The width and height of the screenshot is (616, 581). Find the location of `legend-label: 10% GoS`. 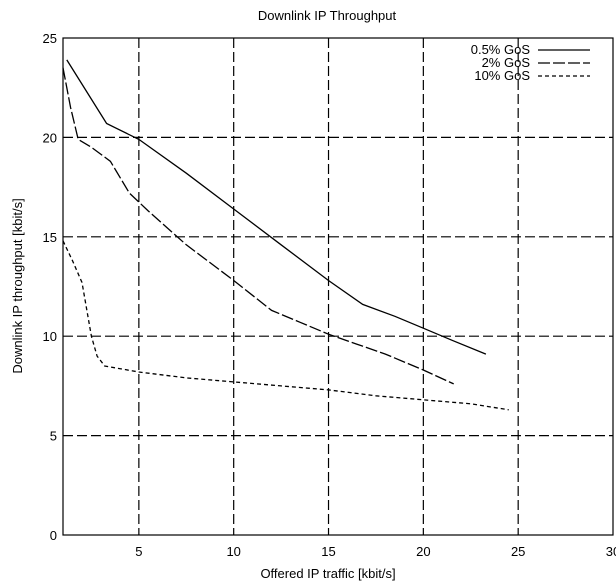

legend-label: 10% GoS is located at coordinates (502, 75).